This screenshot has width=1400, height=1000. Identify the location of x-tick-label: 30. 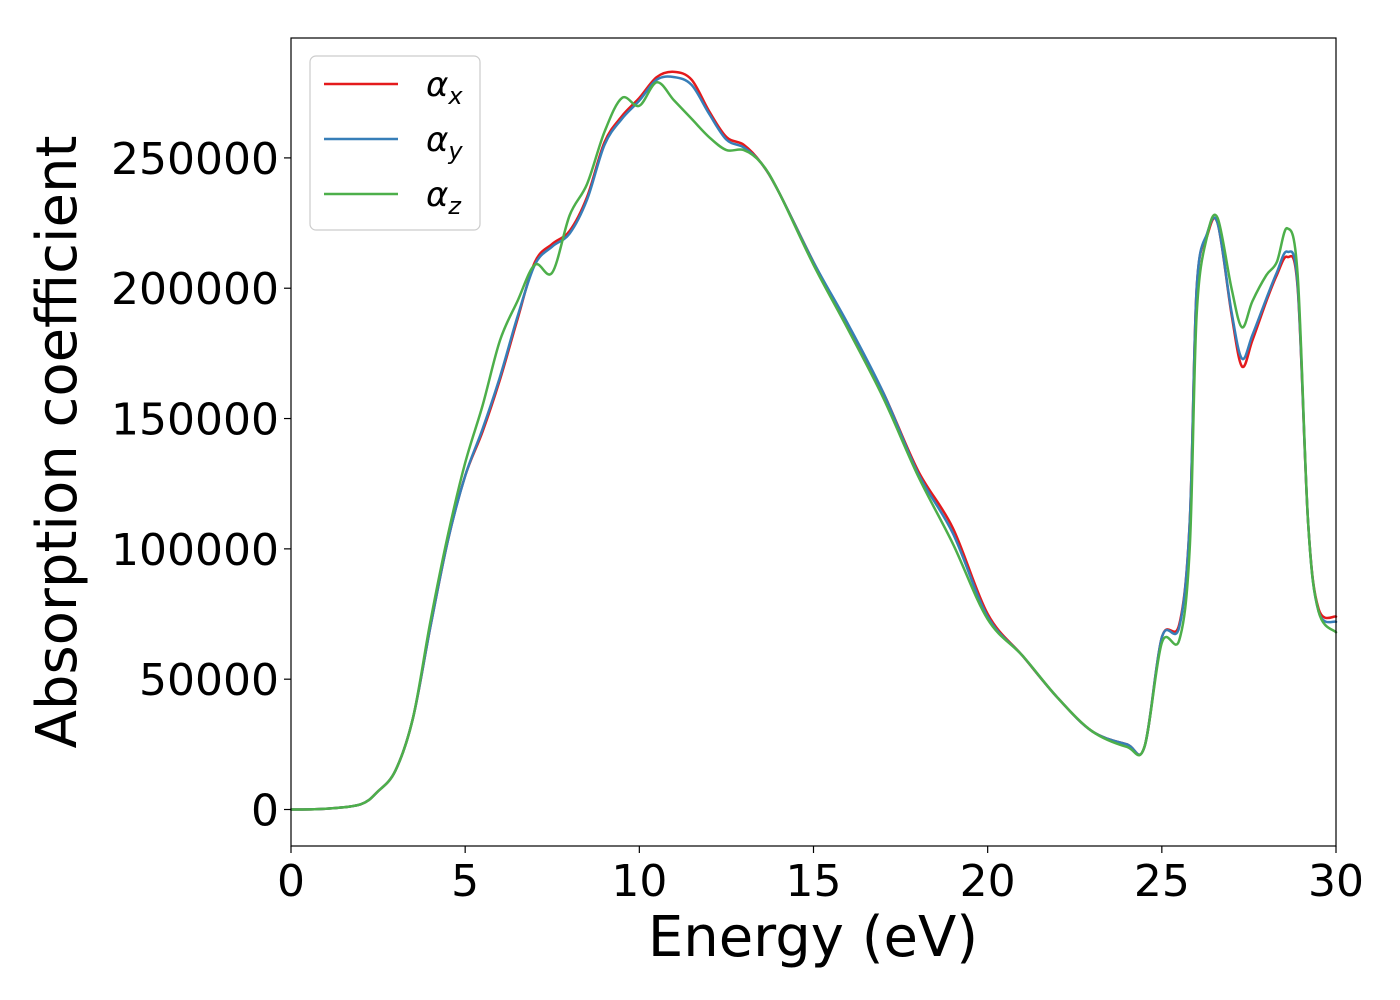
(1336, 881).